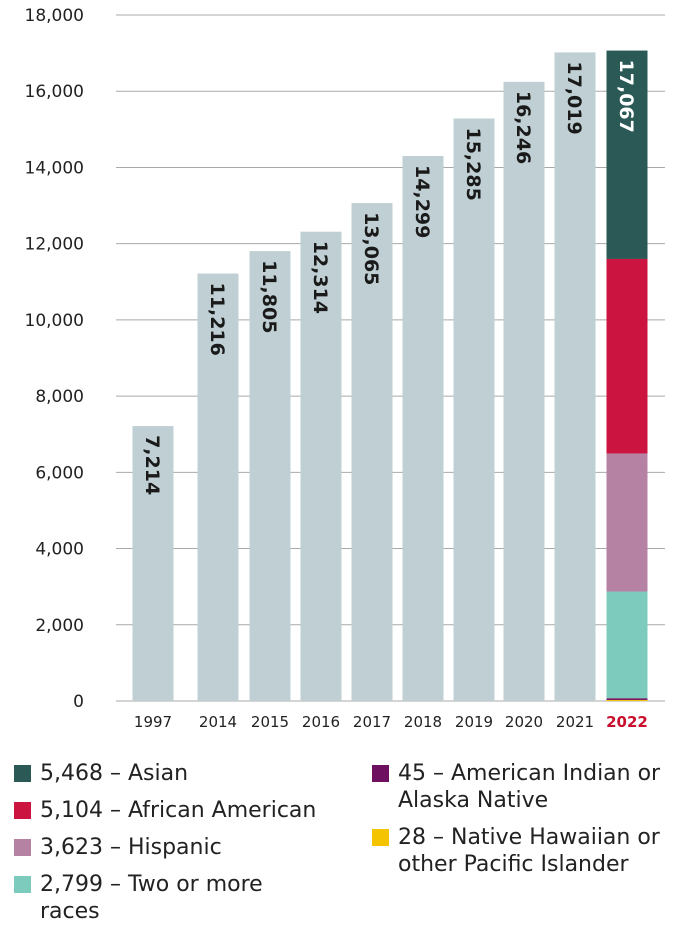 This screenshot has height=941, width=699. Describe the element at coordinates (524, 722) in the screenshot. I see `x-tick-label: 2020` at that location.